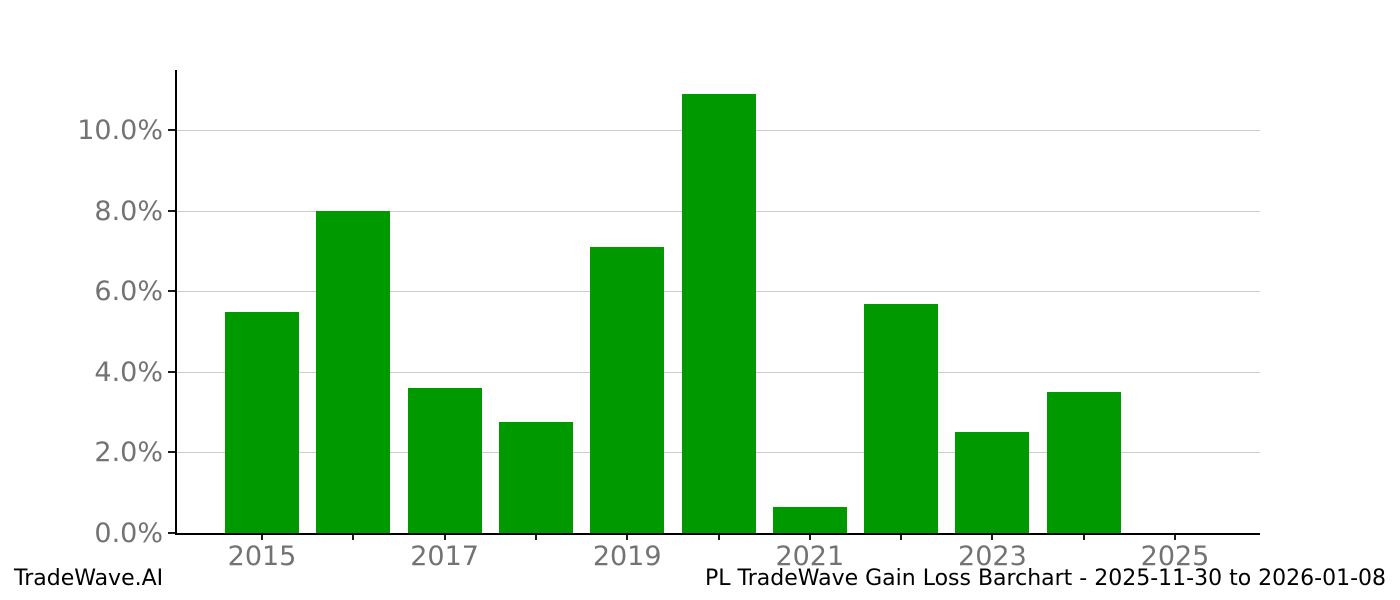  Describe the element at coordinates (1175, 556) in the screenshot. I see `x-tick-label-2025: 2025` at that location.